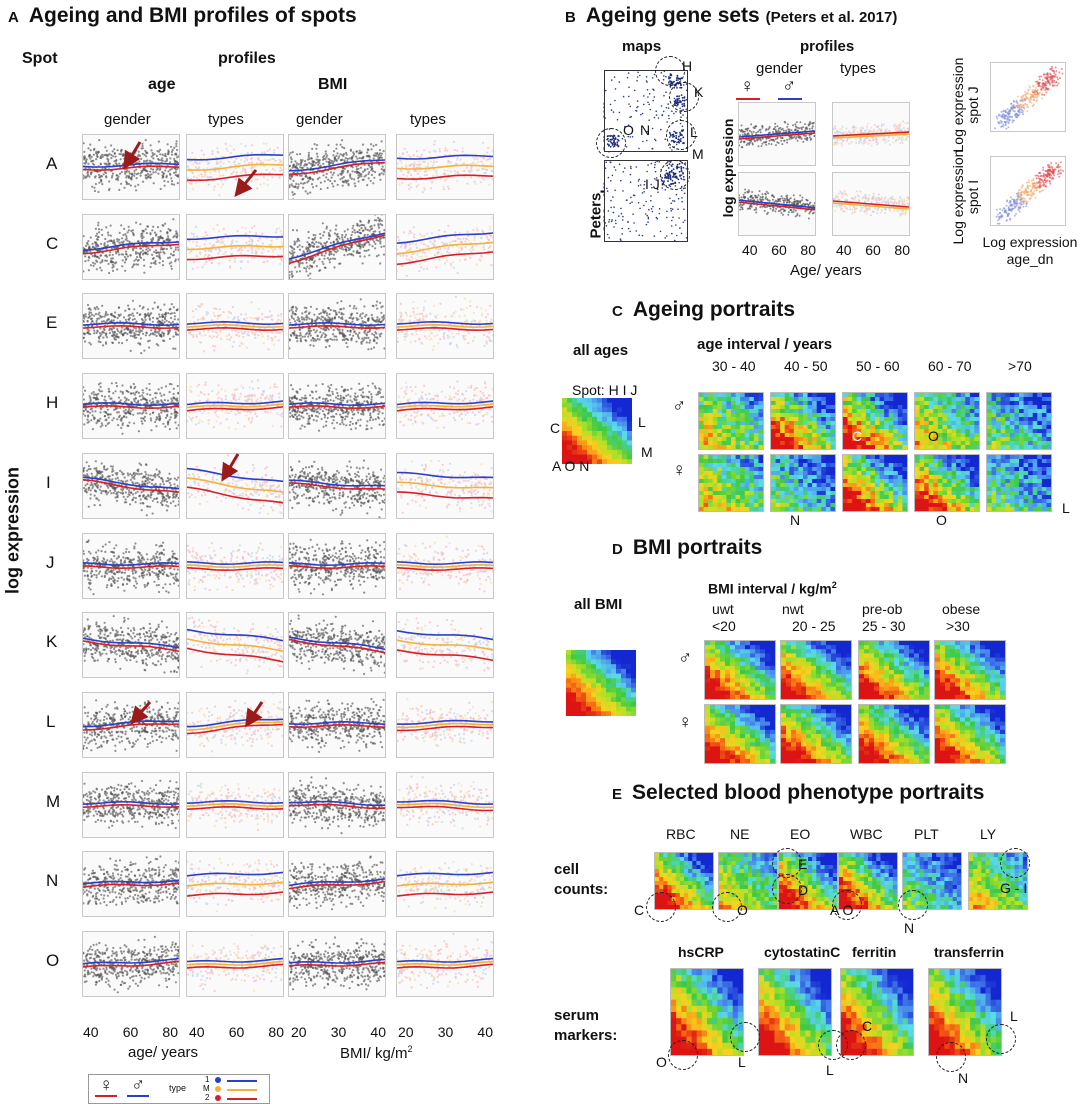 The height and width of the screenshot is (1104, 1085). What do you see at coordinates (798, 793) in the screenshot?
I see `panel-e-title: E Selected blood phenotype portraits` at bounding box center [798, 793].